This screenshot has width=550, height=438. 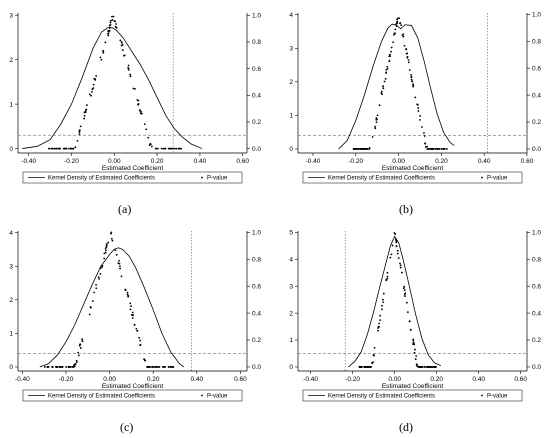 I want to click on right-tick-label: 0.0, so click(x=256, y=149).